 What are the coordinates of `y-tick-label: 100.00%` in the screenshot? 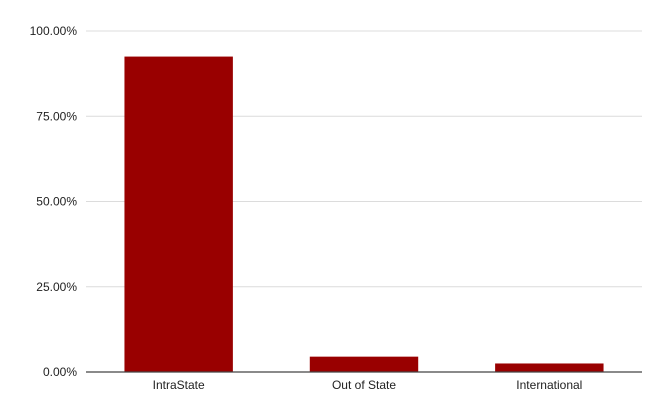 It's located at (54, 31).